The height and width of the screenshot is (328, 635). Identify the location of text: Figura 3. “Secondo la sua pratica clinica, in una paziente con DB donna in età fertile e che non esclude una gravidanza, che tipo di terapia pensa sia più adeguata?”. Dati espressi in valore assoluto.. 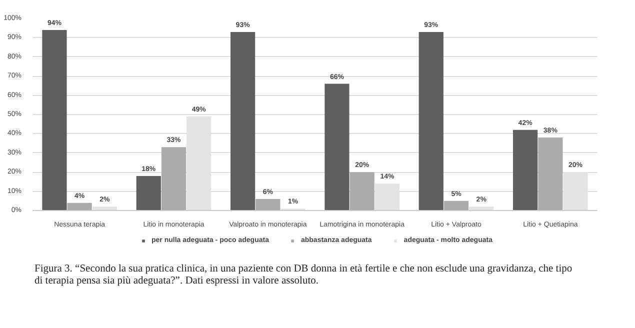
(303, 275).